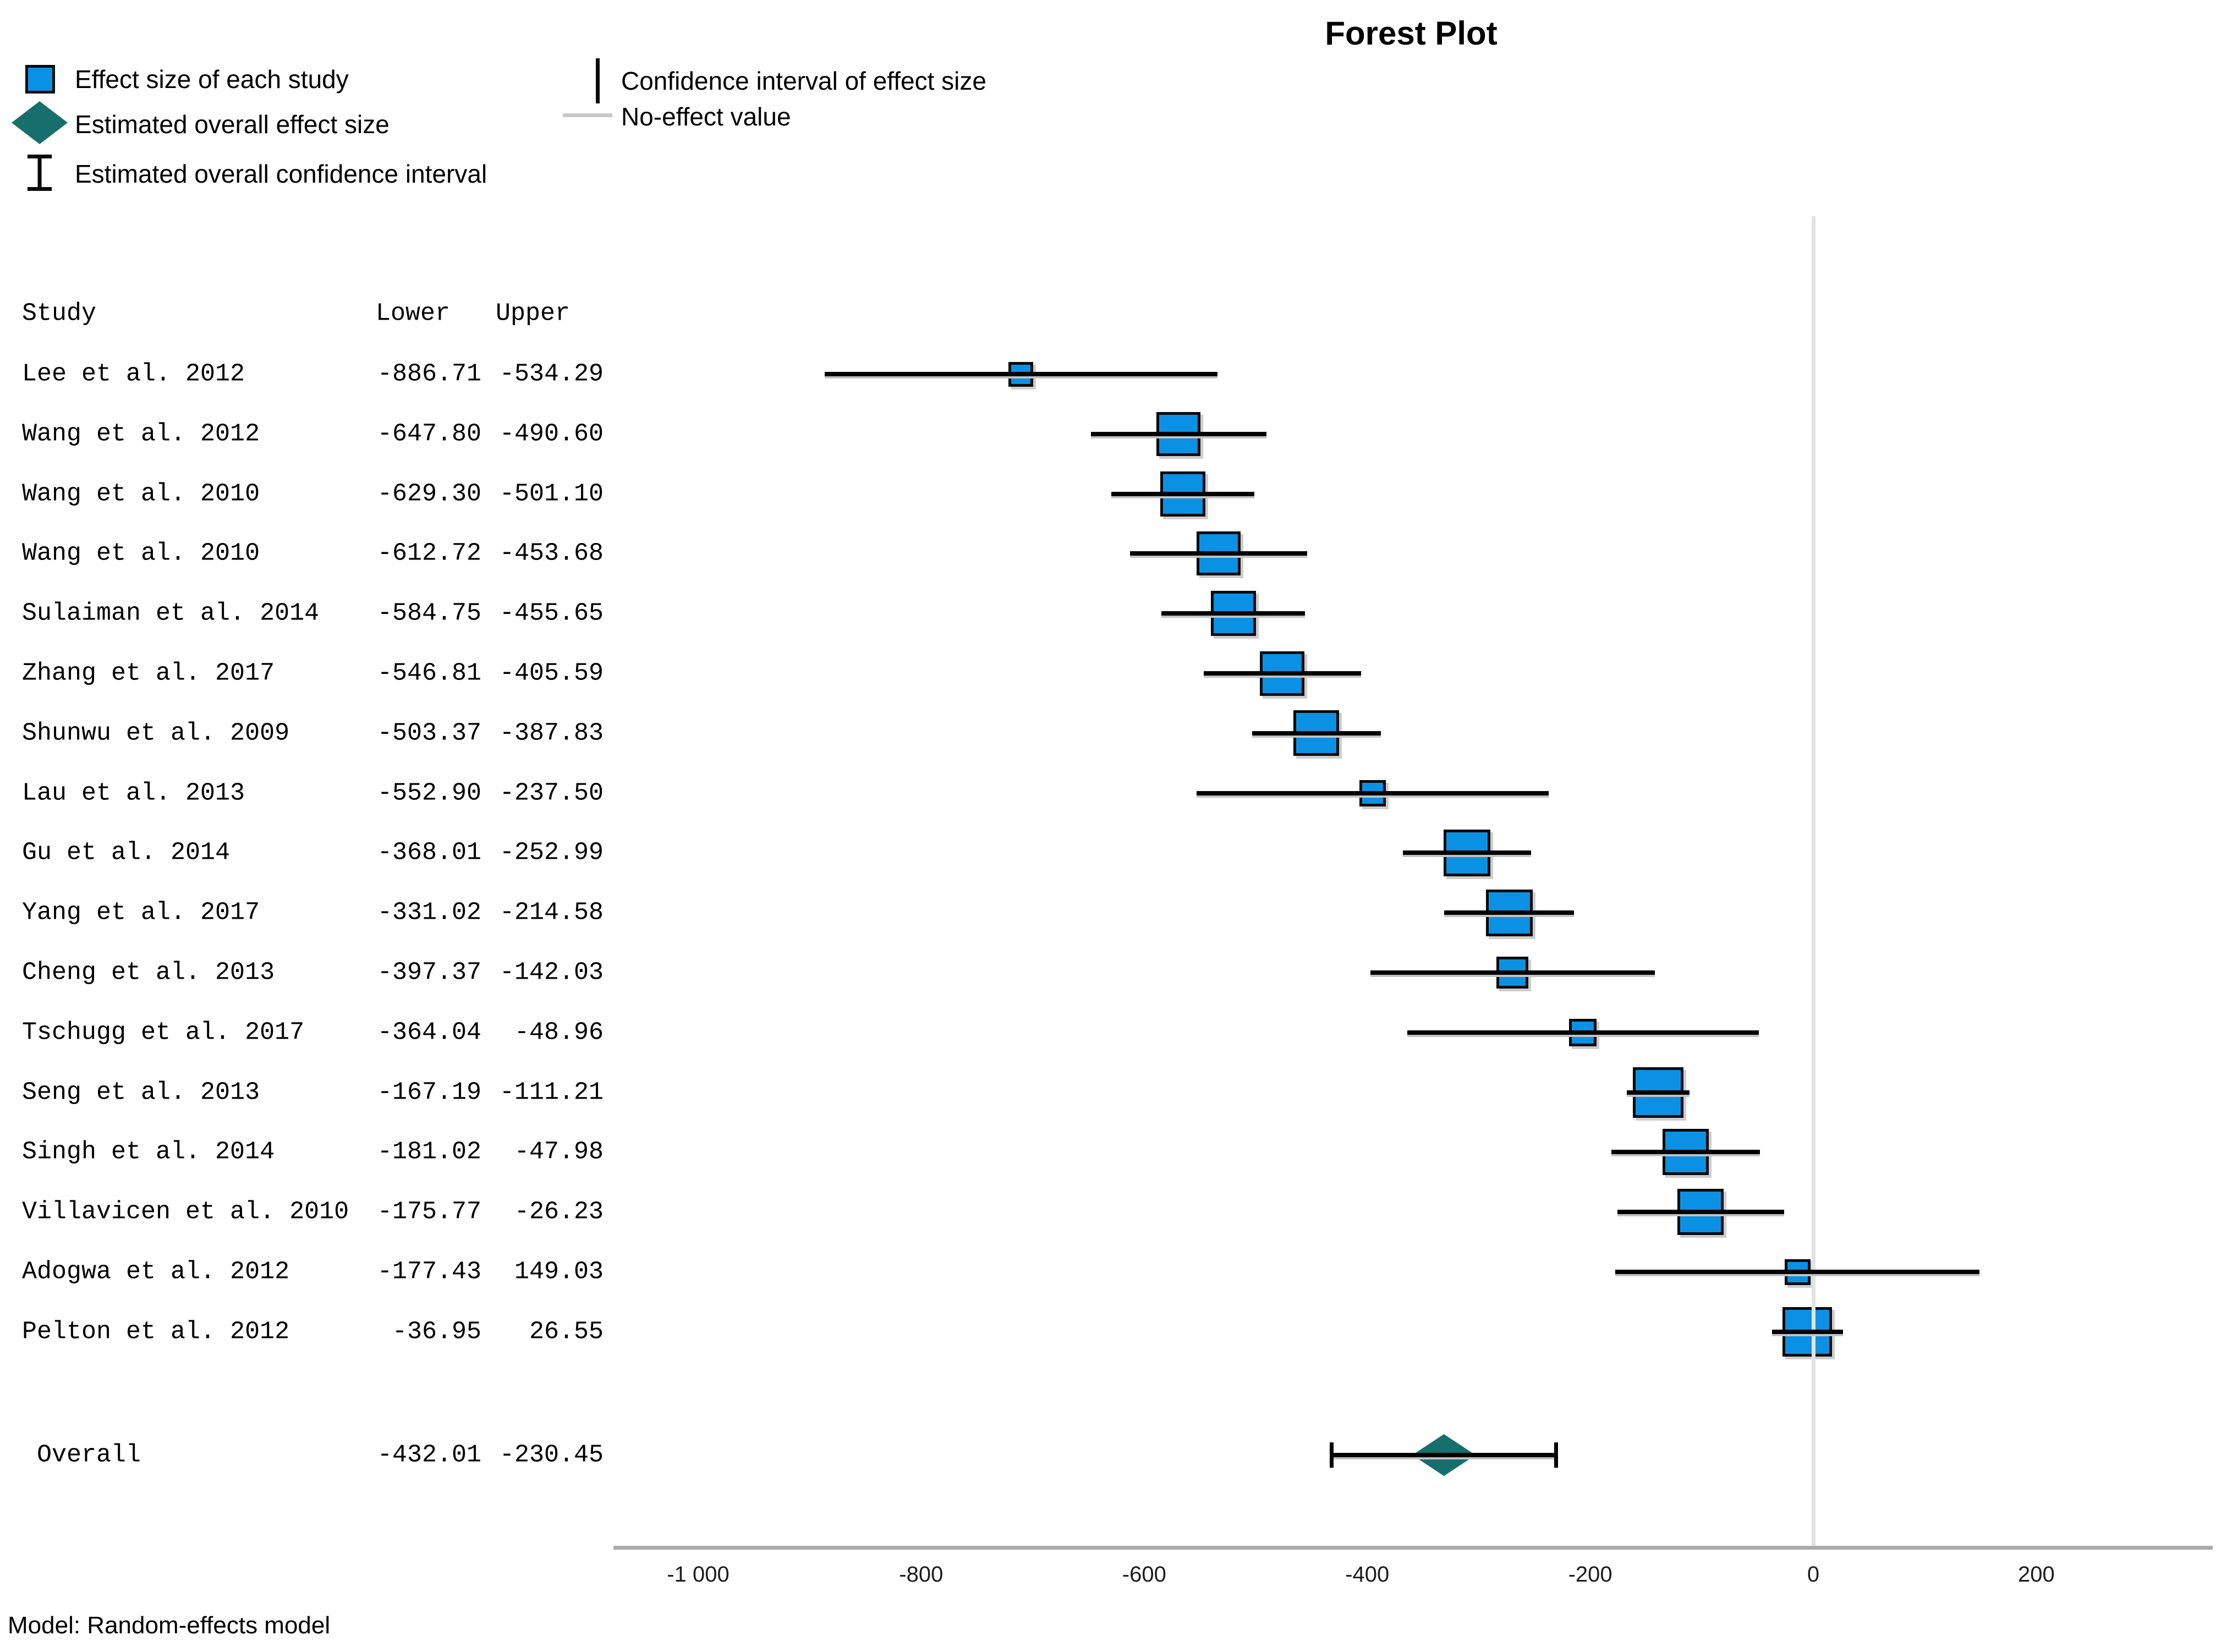 This screenshot has width=2216, height=1652. I want to click on study-name: Zhang et al. 2017, so click(148, 673).